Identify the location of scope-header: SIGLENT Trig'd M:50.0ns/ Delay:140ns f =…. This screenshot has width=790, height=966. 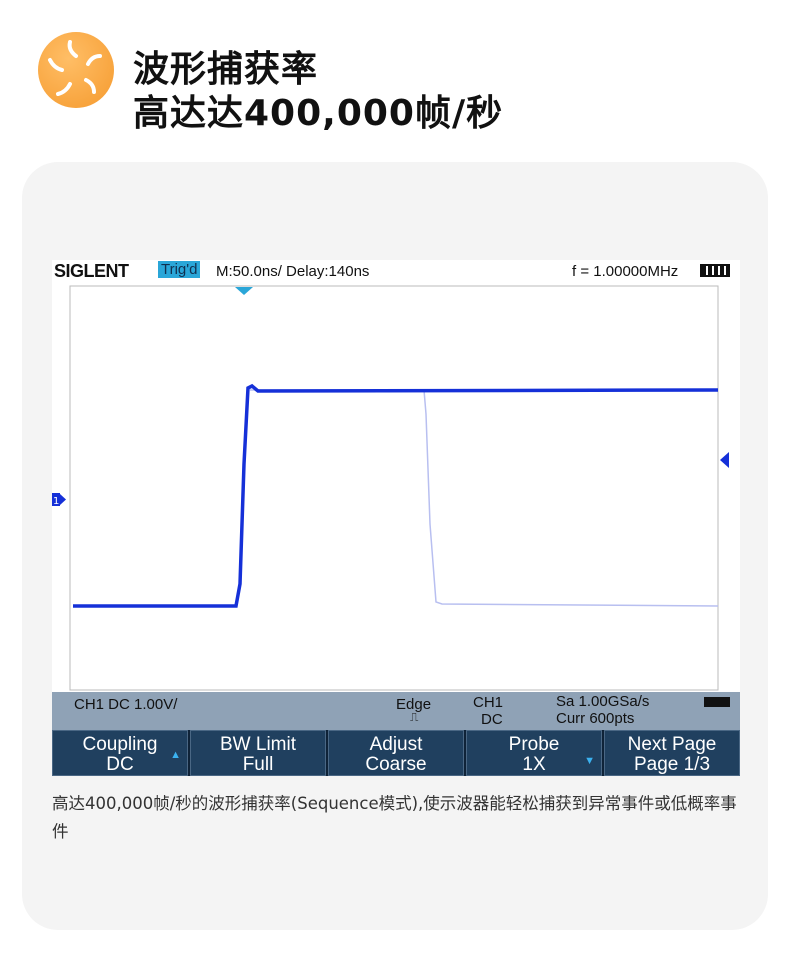
(396, 272).